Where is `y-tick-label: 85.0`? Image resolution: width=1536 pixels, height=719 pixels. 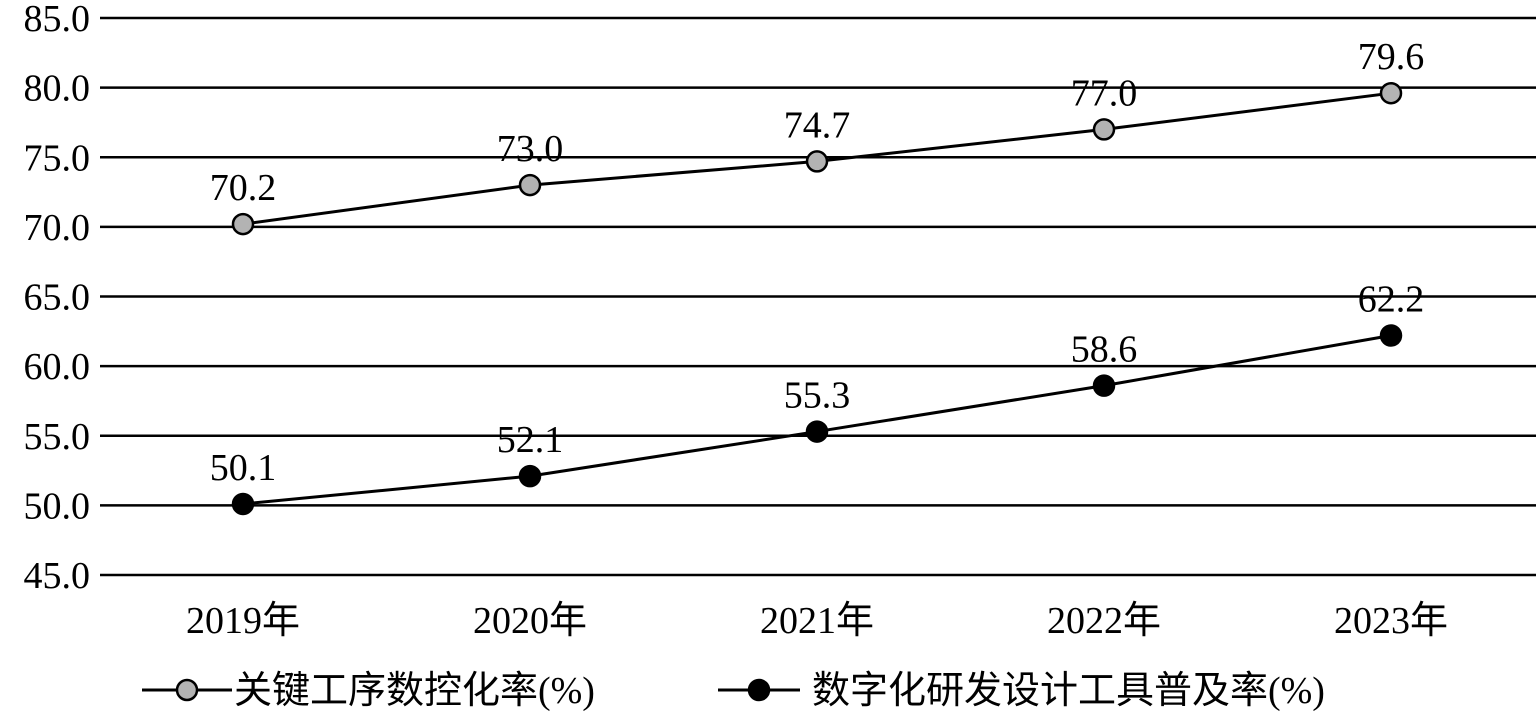 y-tick-label: 85.0 is located at coordinates (57, 20).